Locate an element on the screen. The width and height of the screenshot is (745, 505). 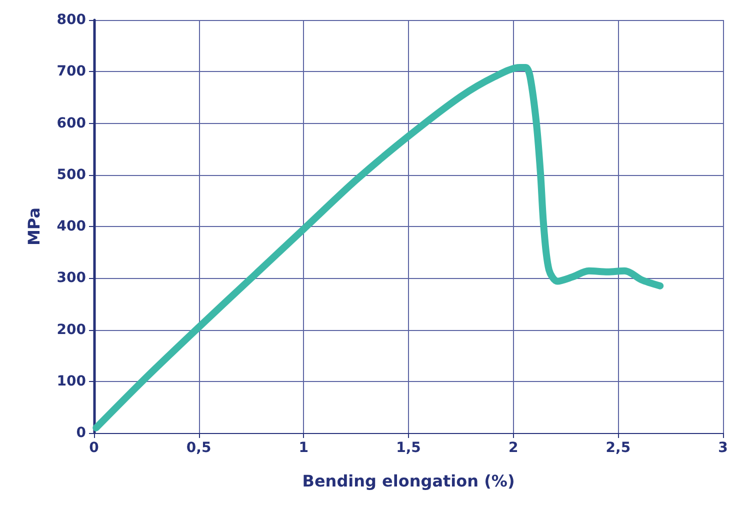
x-tick-label: 1,5 is located at coordinates (408, 448).